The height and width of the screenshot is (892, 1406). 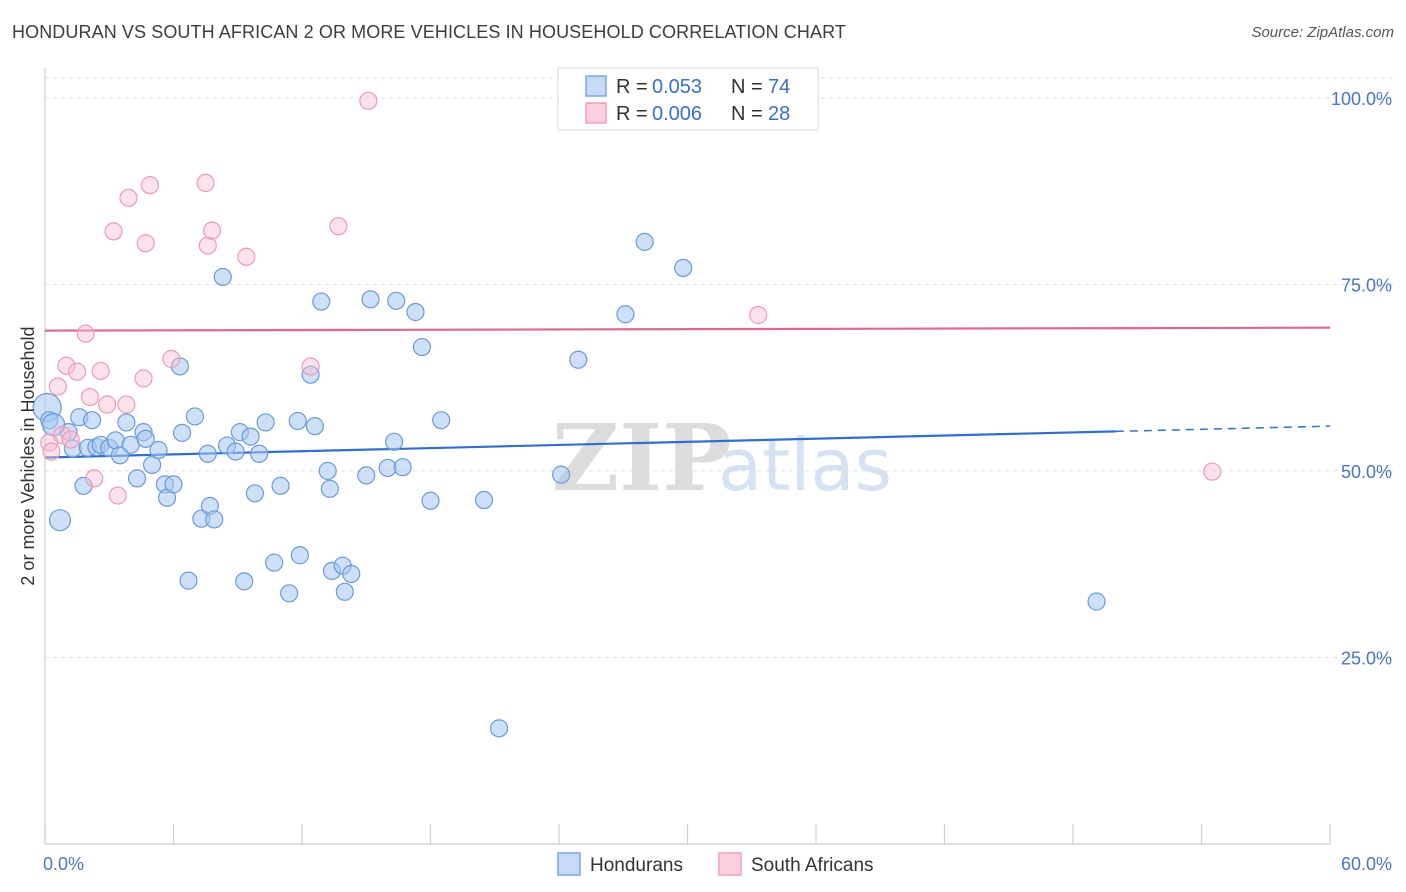 I want to click on legend-n-value-2: 28, so click(x=779, y=114).